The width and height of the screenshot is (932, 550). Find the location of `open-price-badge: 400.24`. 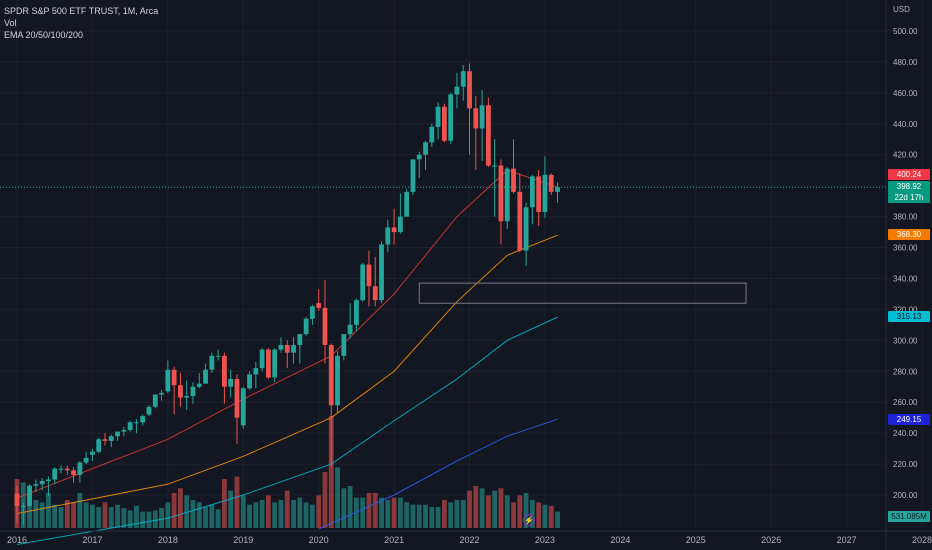

open-price-badge: 400.24 is located at coordinates (909, 174).